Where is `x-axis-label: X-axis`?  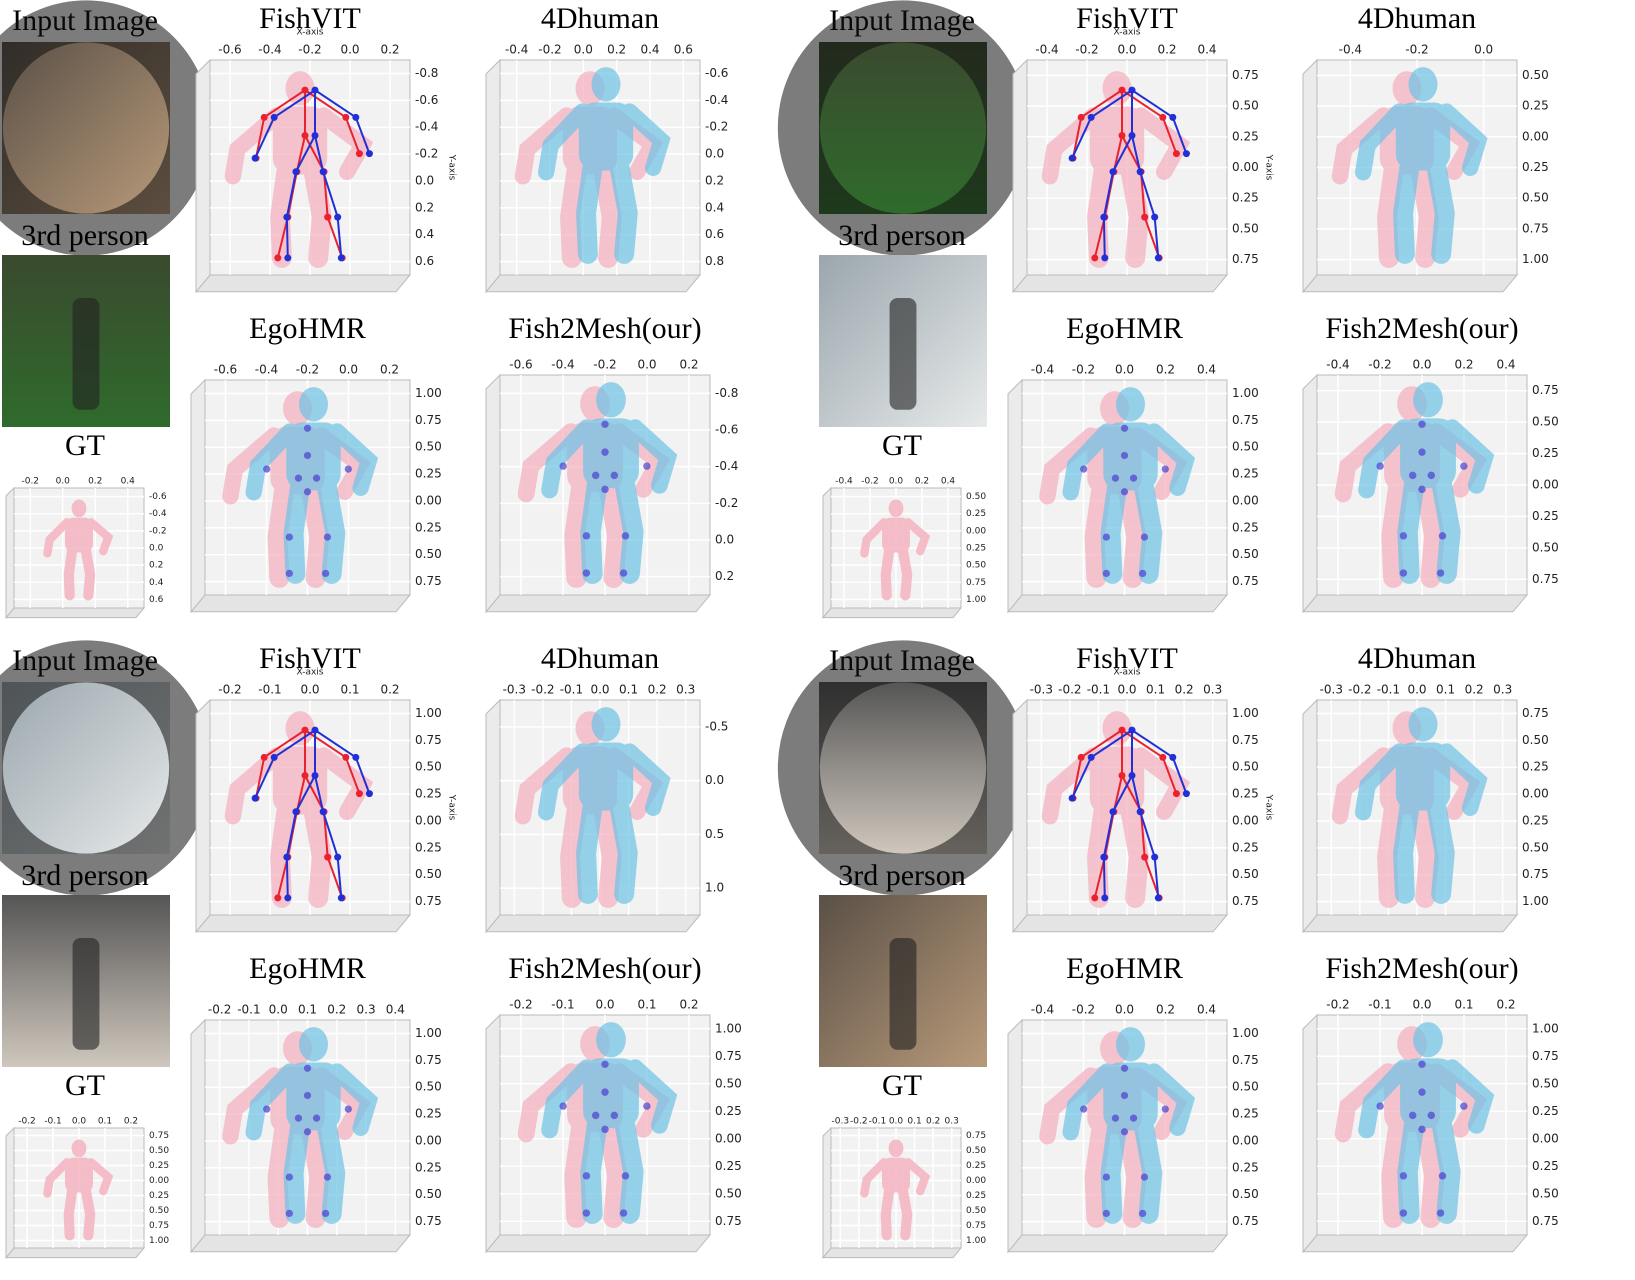 x-axis-label: X-axis is located at coordinates (310, 33).